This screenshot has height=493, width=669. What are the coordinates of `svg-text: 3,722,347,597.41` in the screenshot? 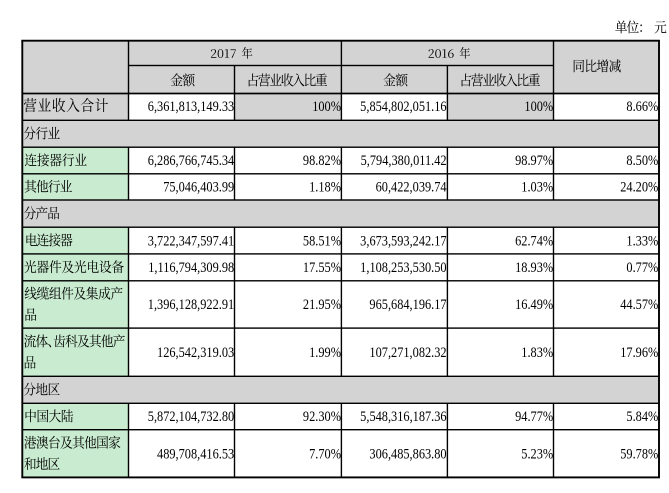 It's located at (191, 240).